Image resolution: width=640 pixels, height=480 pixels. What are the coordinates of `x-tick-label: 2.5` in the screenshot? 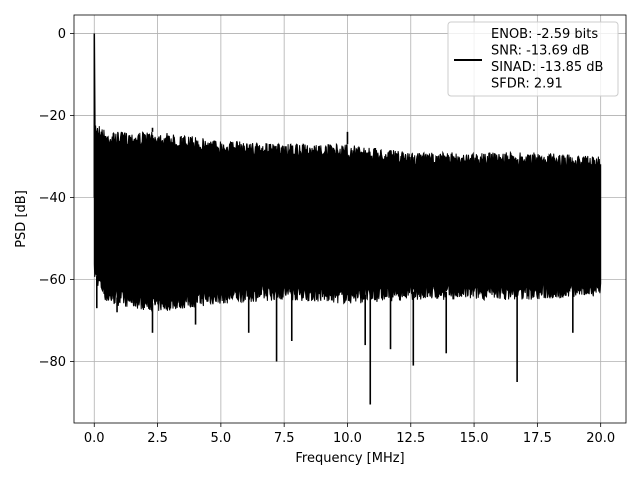 It's located at (157, 438).